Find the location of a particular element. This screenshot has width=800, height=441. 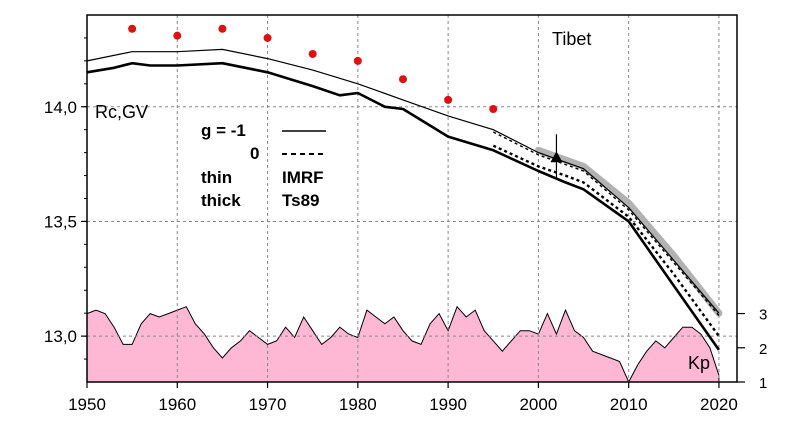

x-tick-label: 1950 is located at coordinates (87, 404).